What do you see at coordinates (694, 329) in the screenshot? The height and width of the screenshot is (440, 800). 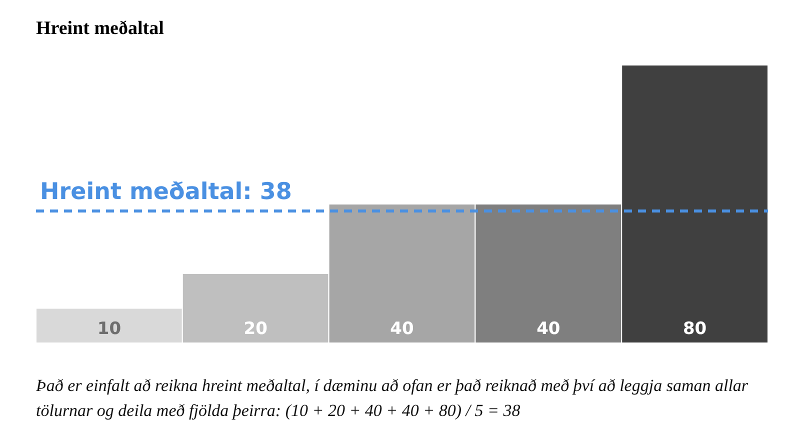 I see `data-label: 80` at bounding box center [694, 329].